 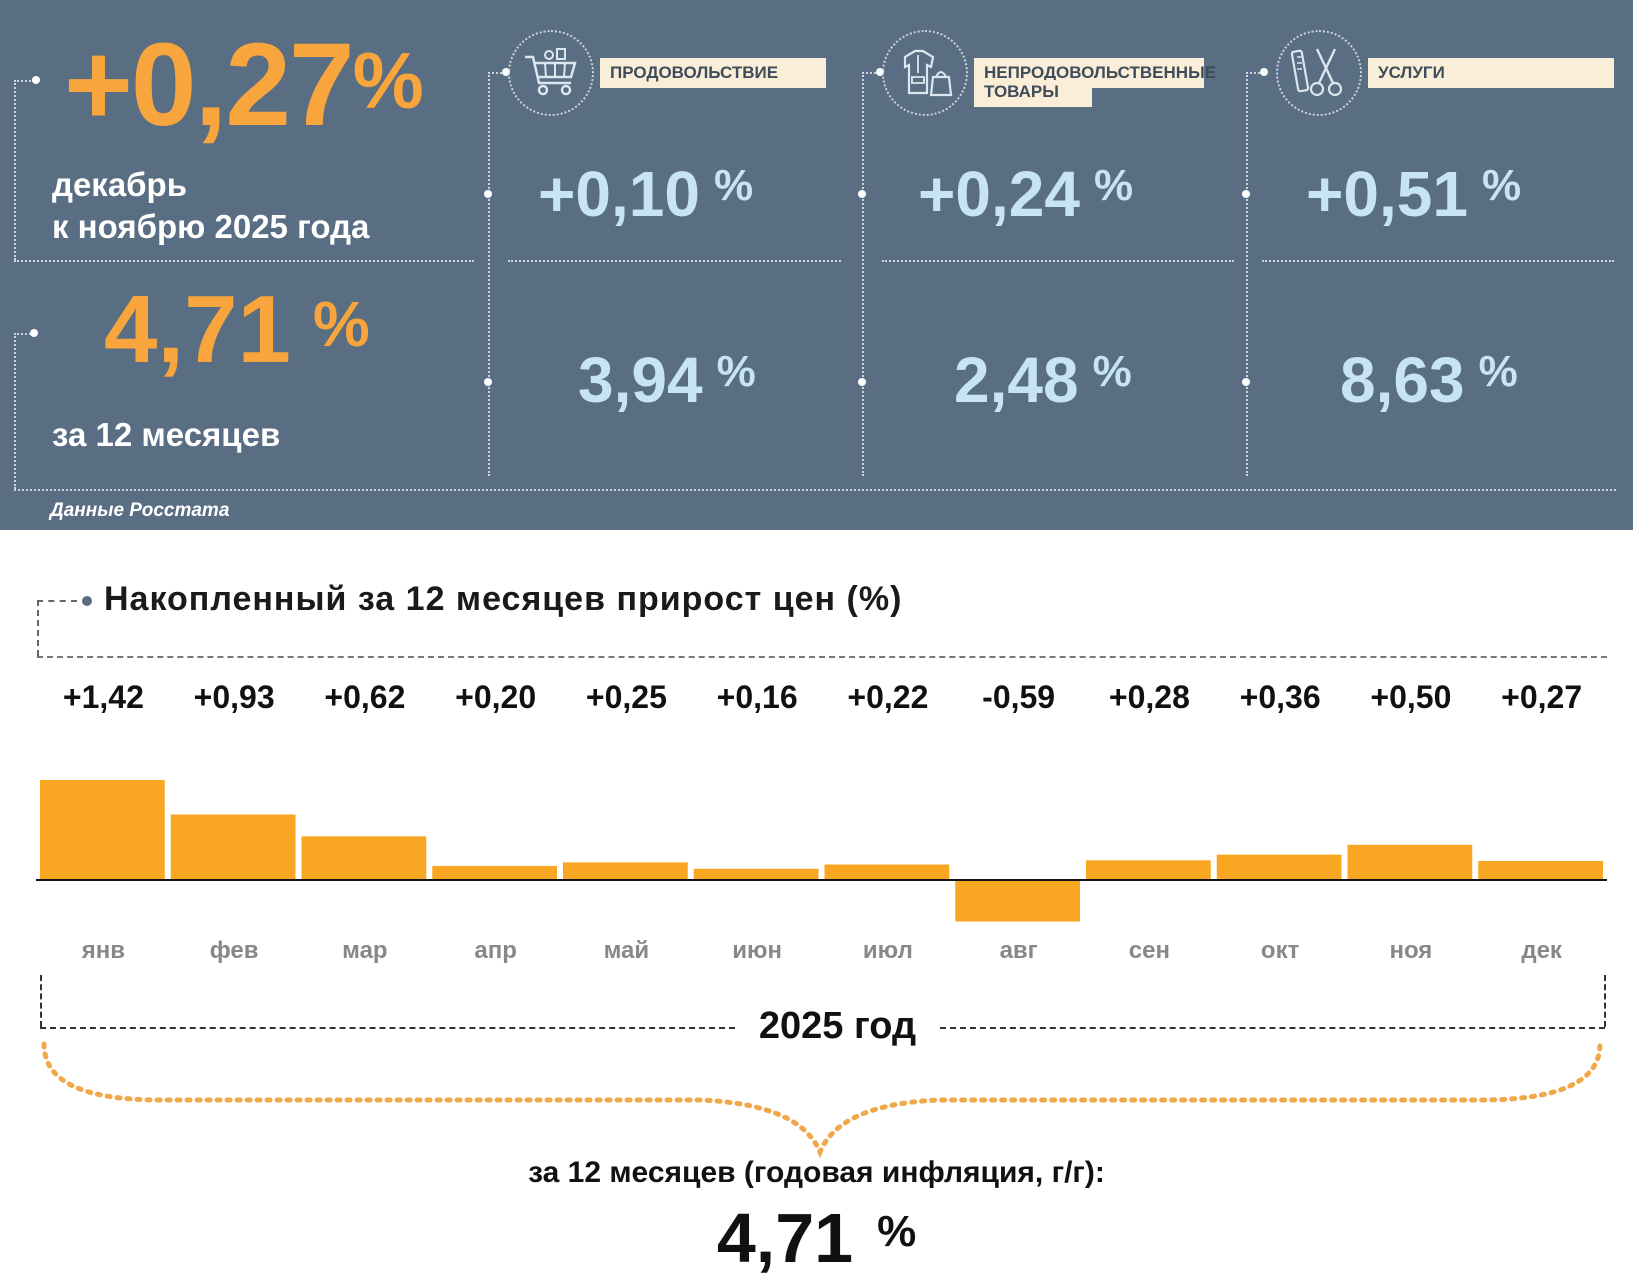 What do you see at coordinates (387, 1028) in the screenshot?
I see `year-line-left` at bounding box center [387, 1028].